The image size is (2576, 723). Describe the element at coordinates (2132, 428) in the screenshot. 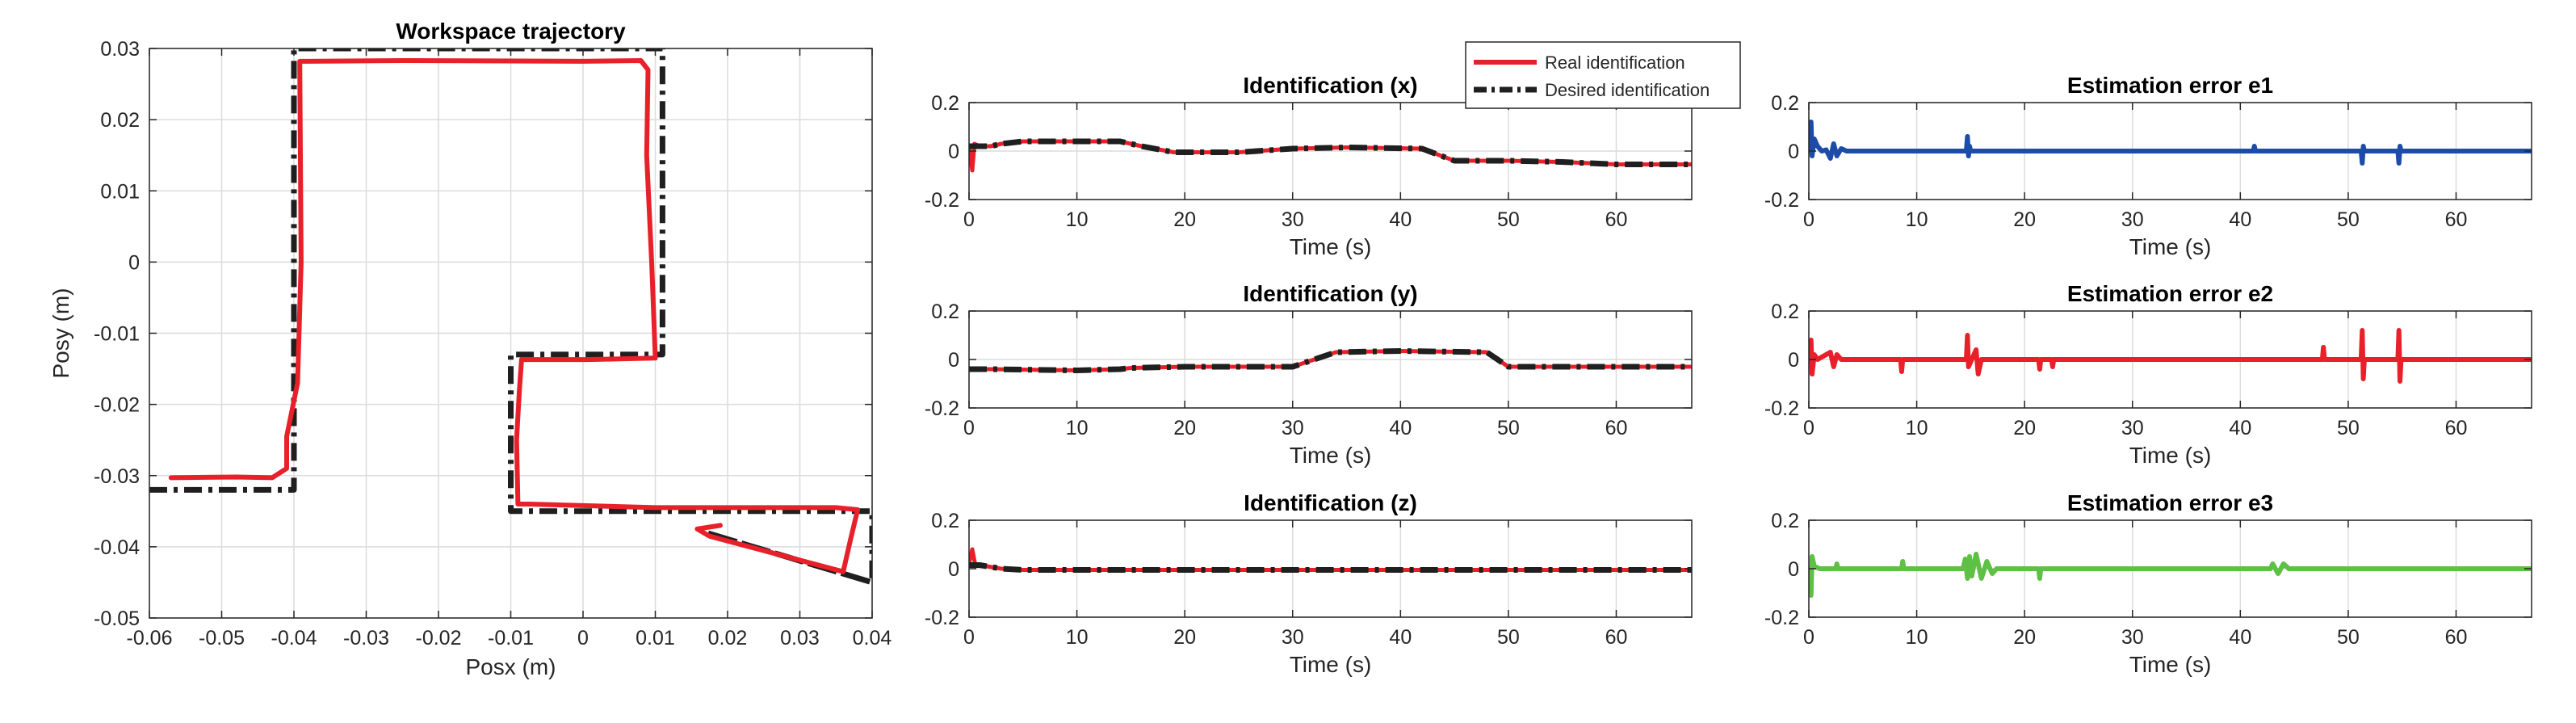

I see `err-e2-xtick-label-3: 30` at that location.